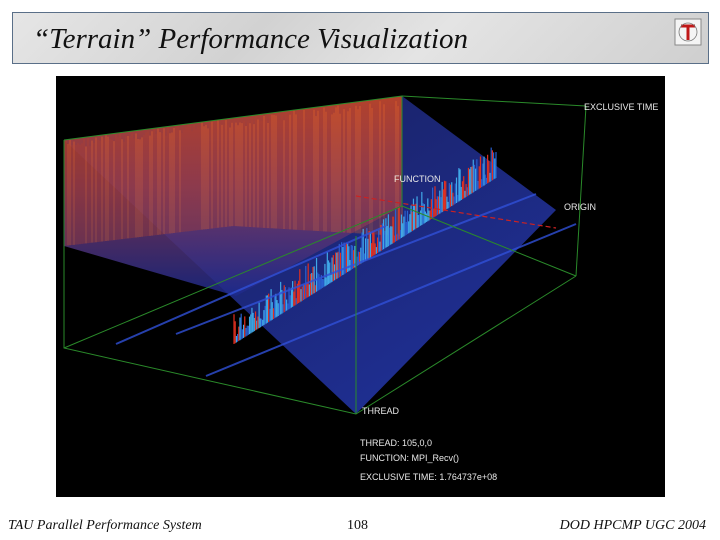 The height and width of the screenshot is (540, 720). I want to click on axis-label-function: FUNCTION, so click(417, 179).